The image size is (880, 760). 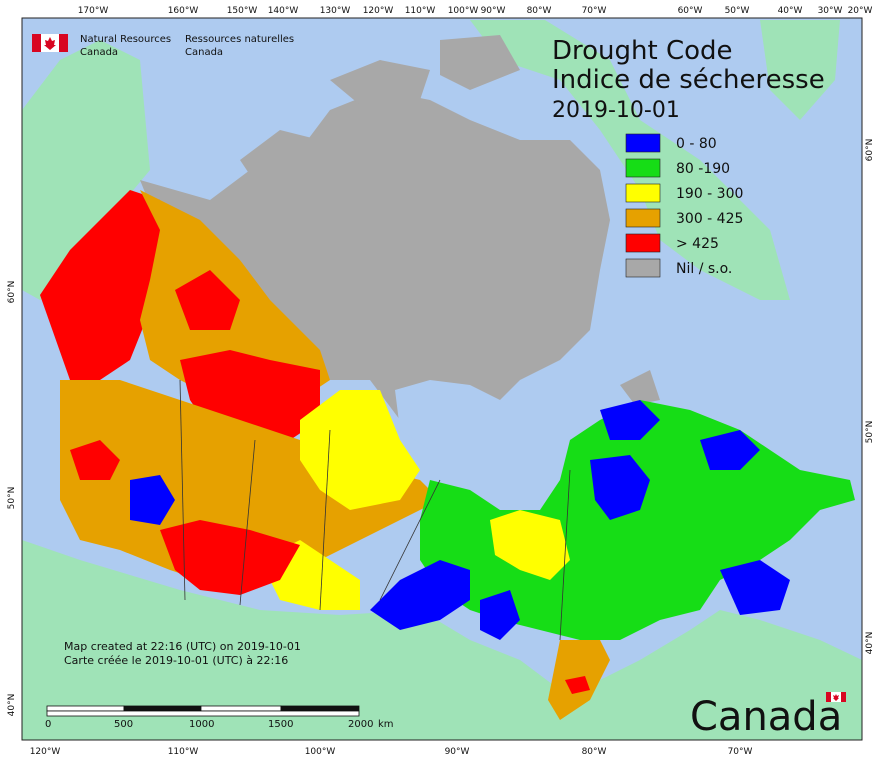 What do you see at coordinates (709, 194) in the screenshot?
I see `legend-label: 190 - 300` at bounding box center [709, 194].